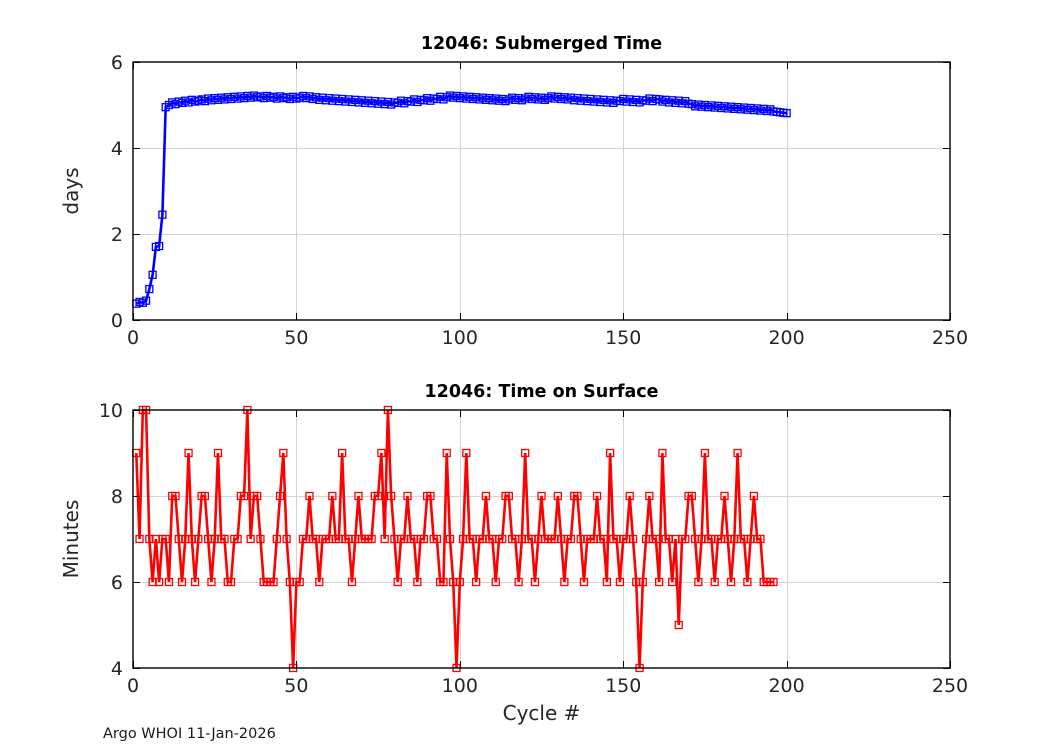  What do you see at coordinates (111, 411) in the screenshot?
I see `y-tick-label: 10` at bounding box center [111, 411].